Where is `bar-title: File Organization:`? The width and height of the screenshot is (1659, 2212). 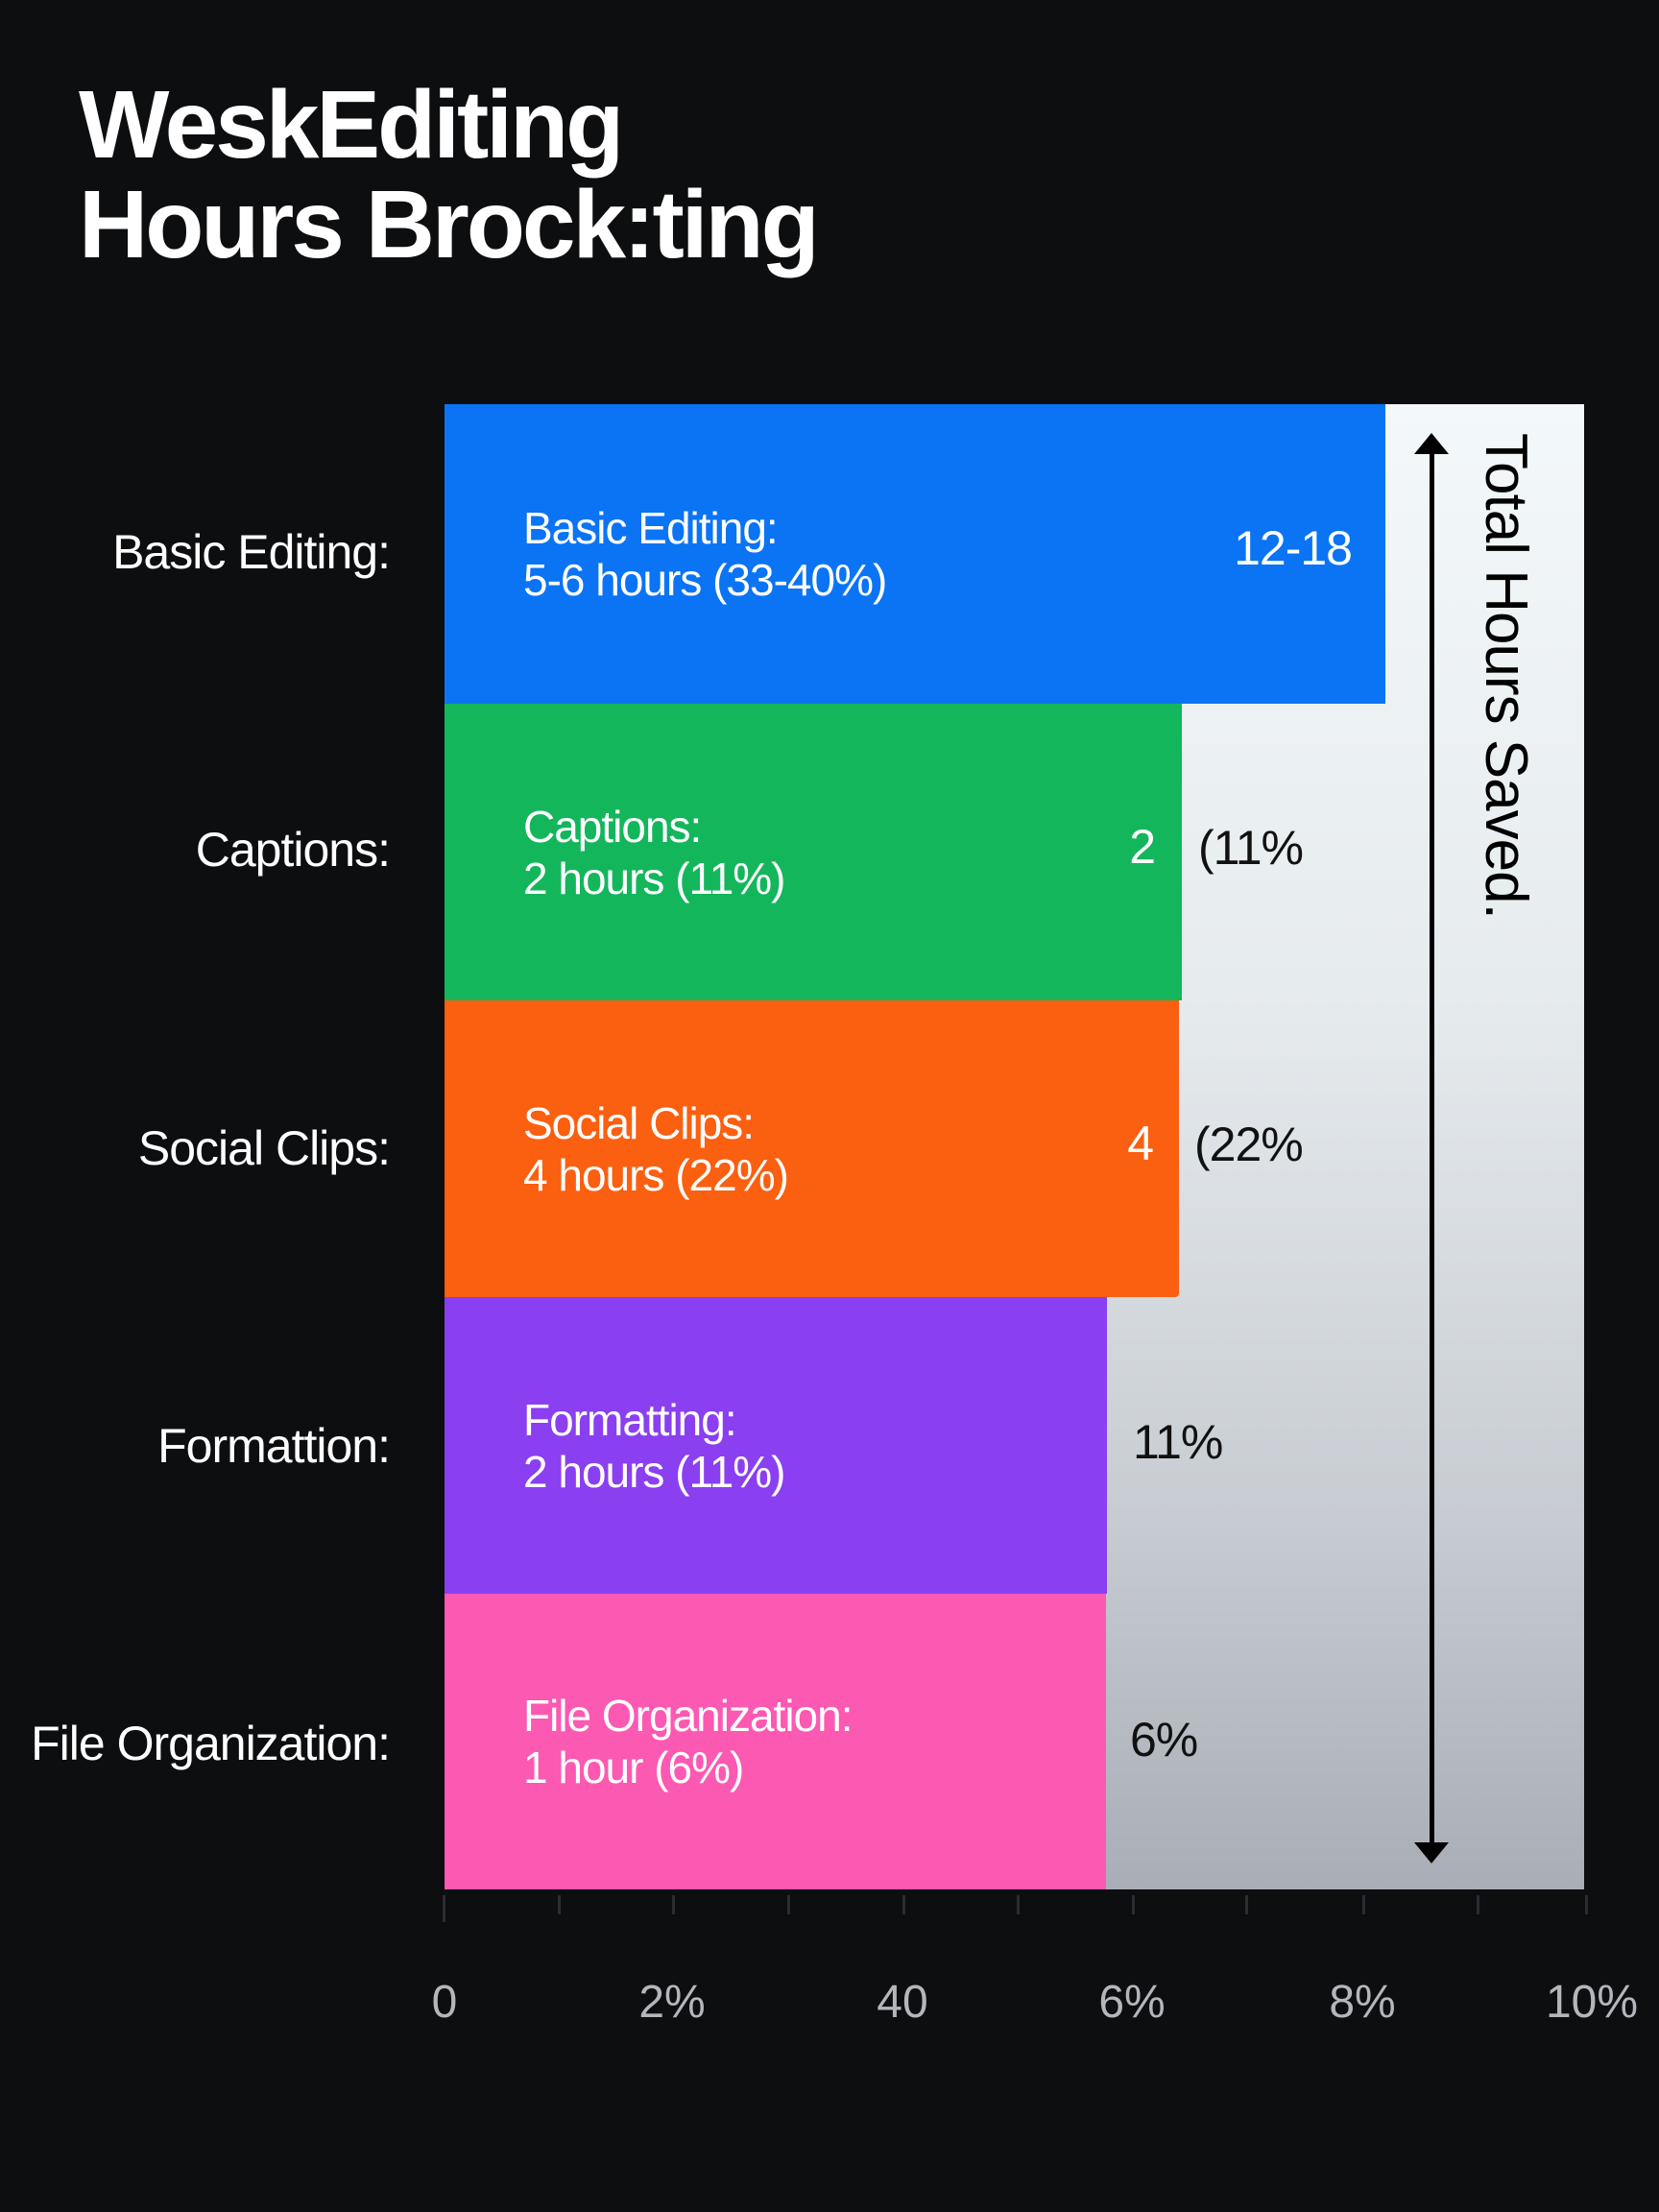
bar-title: File Organization: is located at coordinates (688, 1716).